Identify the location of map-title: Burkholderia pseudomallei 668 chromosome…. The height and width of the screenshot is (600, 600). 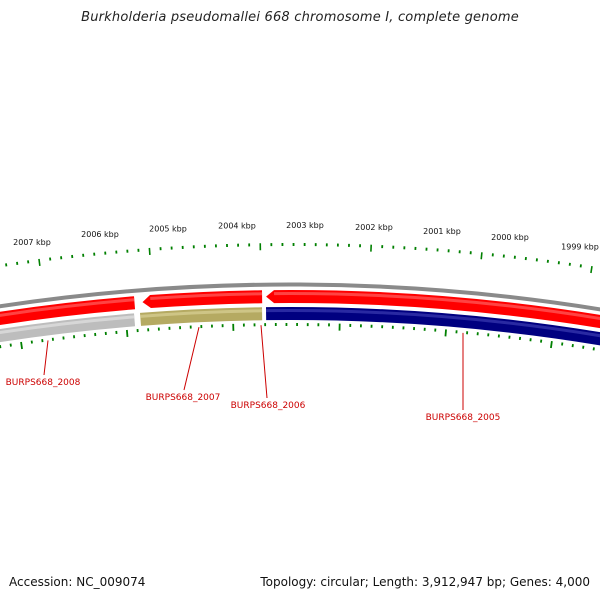
(300, 17).